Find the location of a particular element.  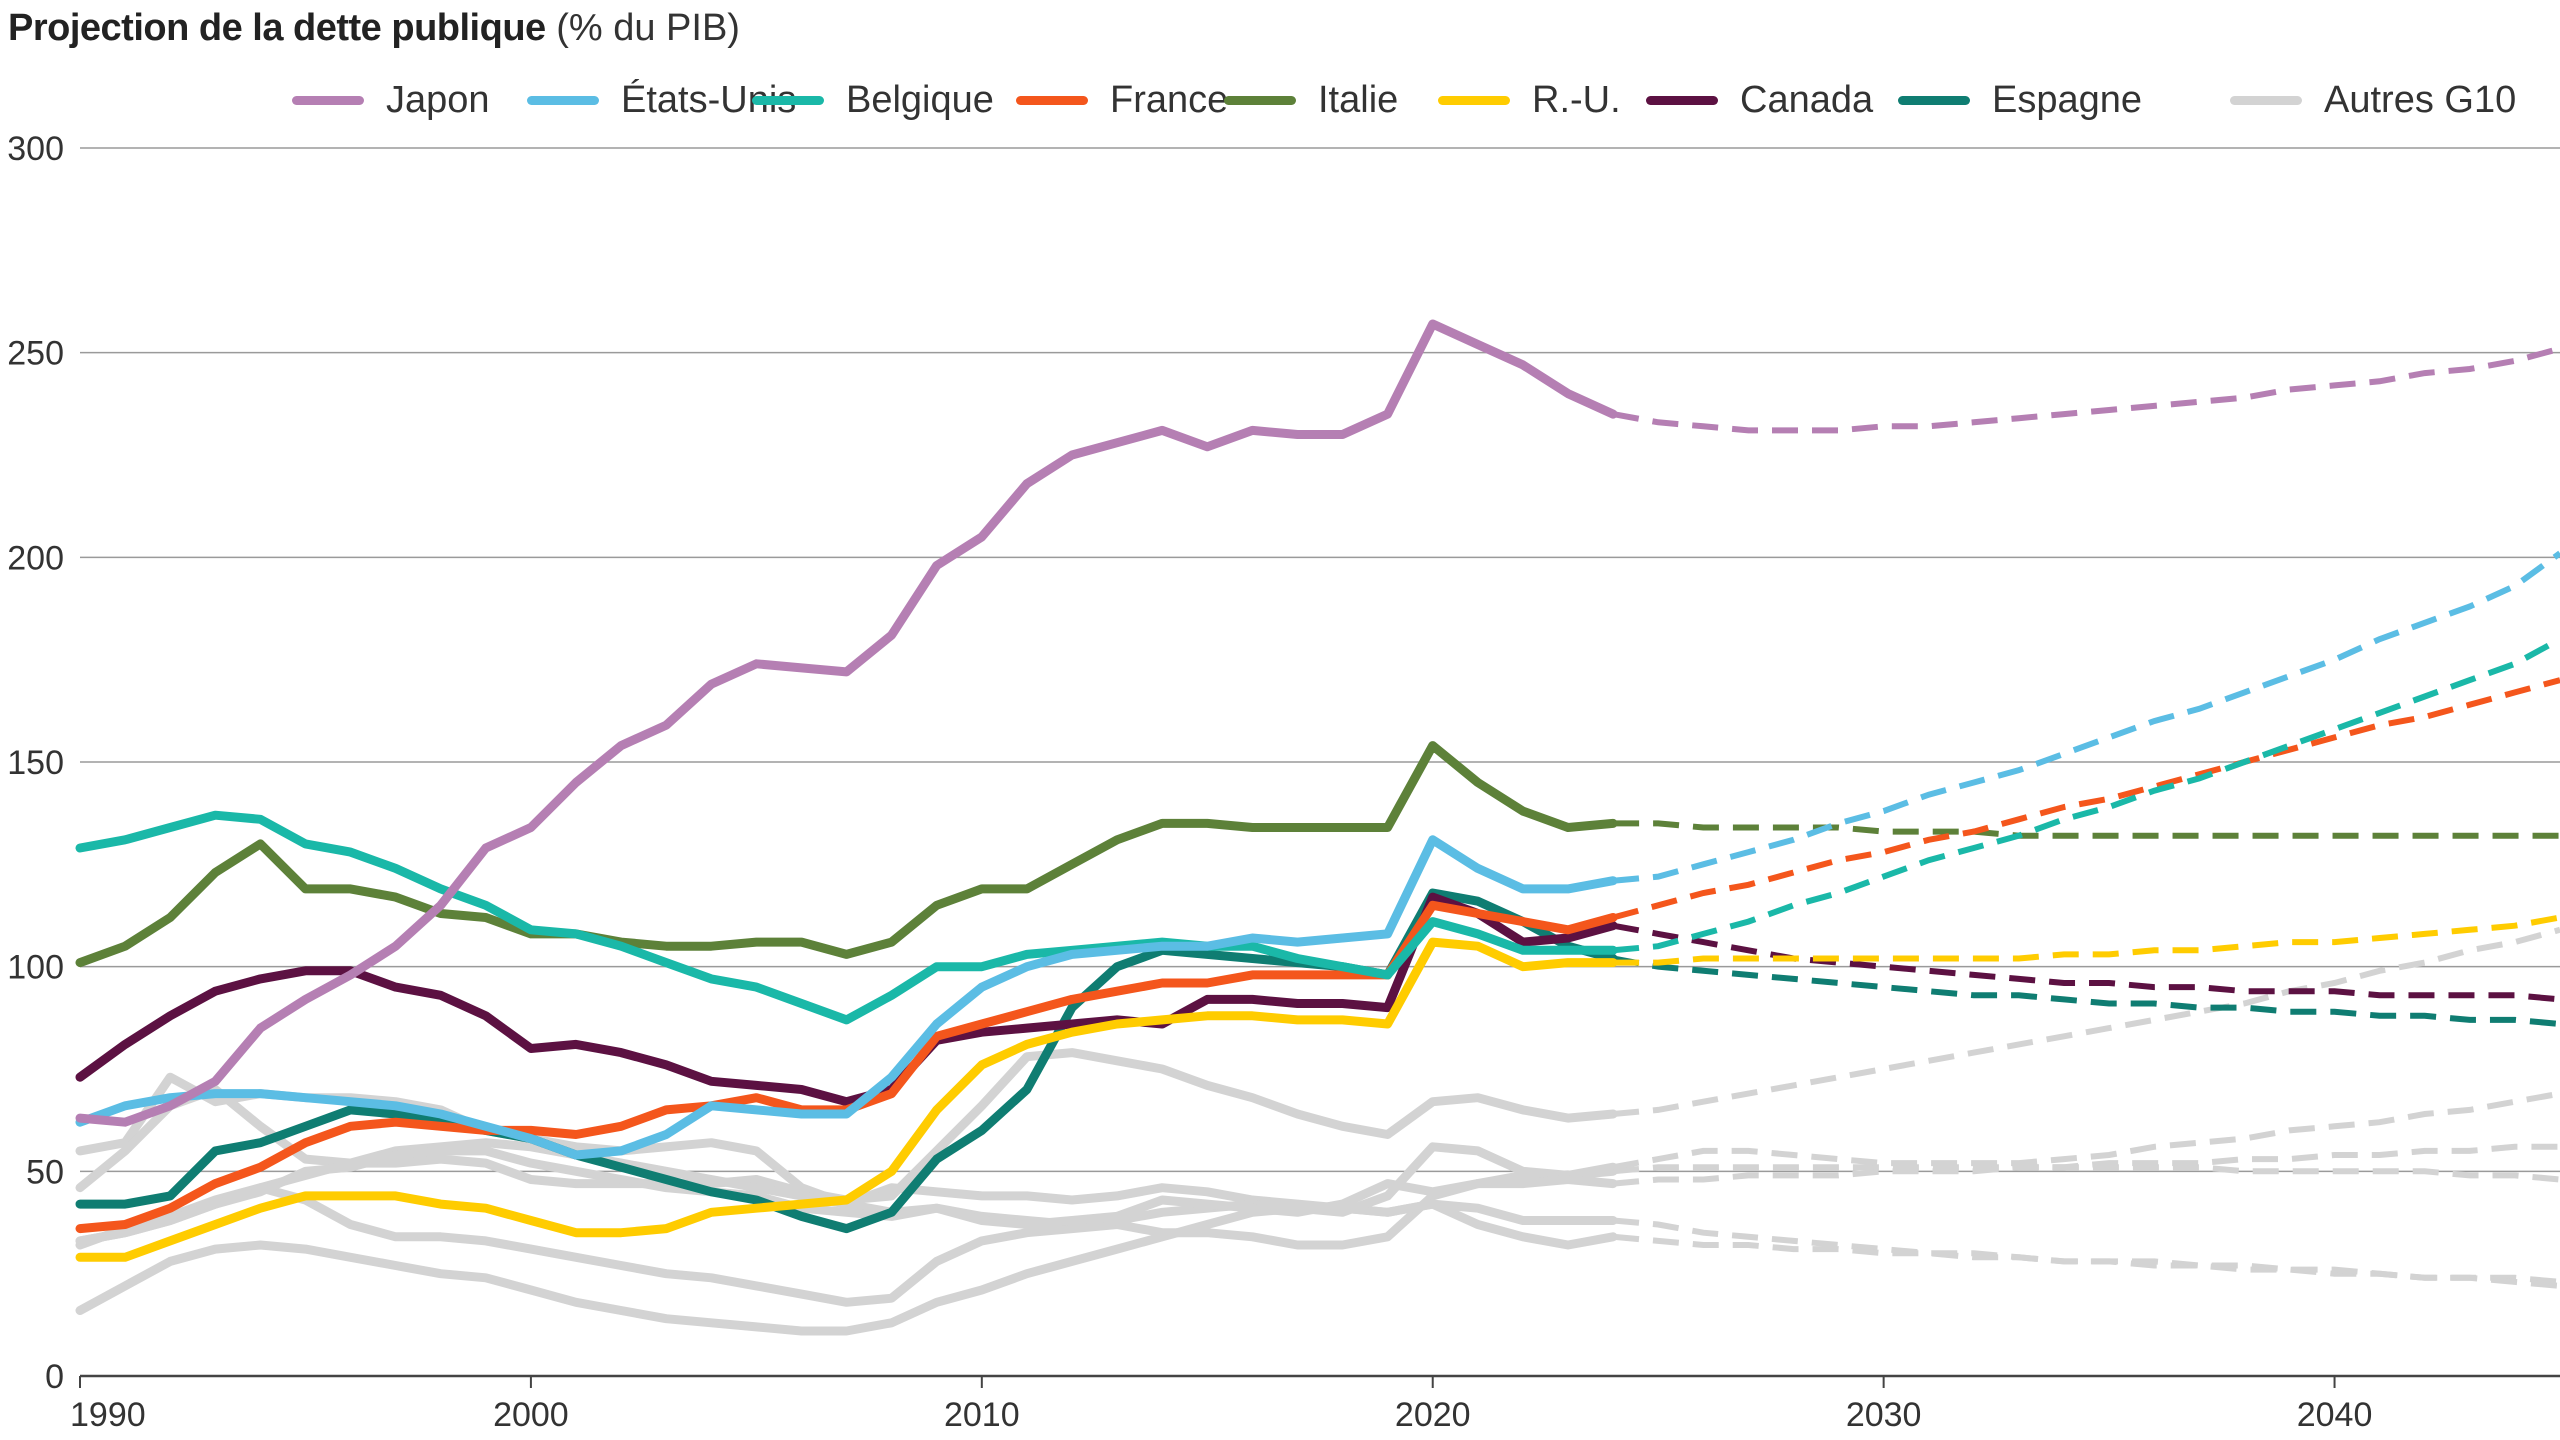

legend-item-espagne: Espagne is located at coordinates (2020, 100).